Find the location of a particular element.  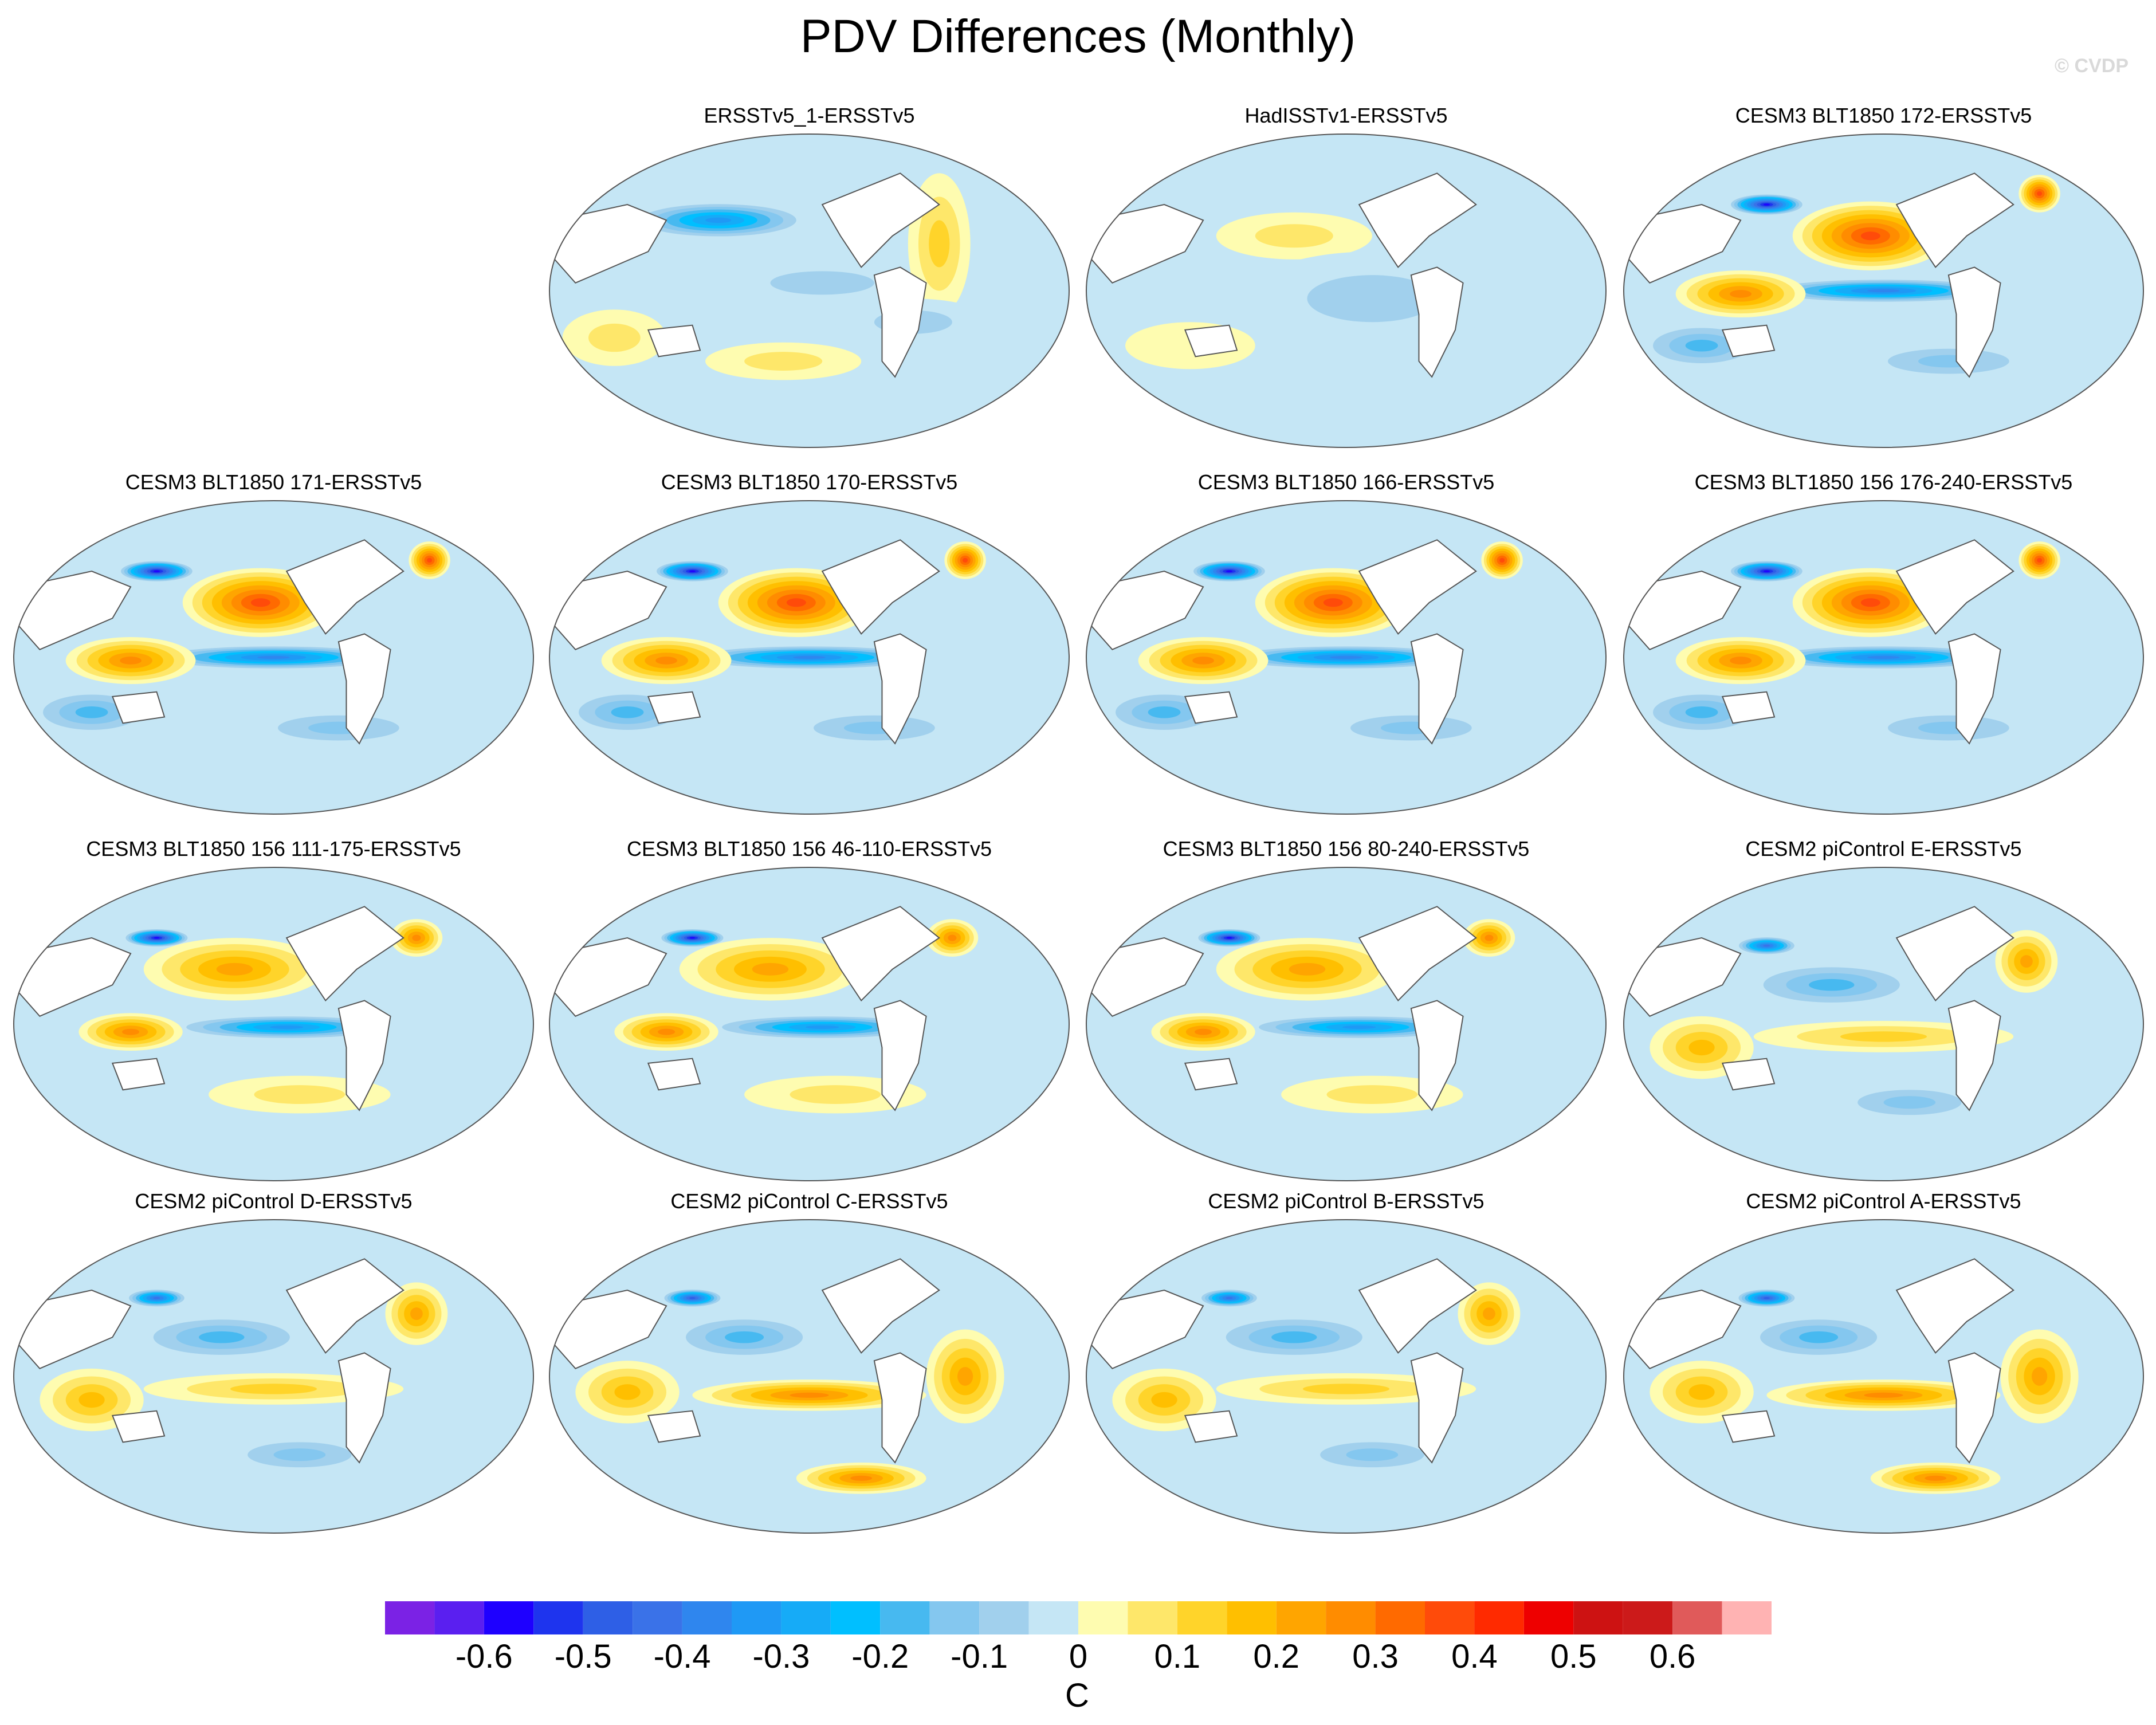

panel-title: CESM2 piControl A-ERSSTv5 is located at coordinates (1883, 1201).